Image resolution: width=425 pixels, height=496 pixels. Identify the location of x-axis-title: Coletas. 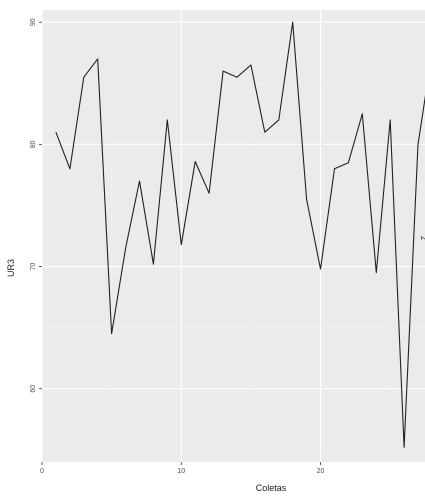
(271, 488).